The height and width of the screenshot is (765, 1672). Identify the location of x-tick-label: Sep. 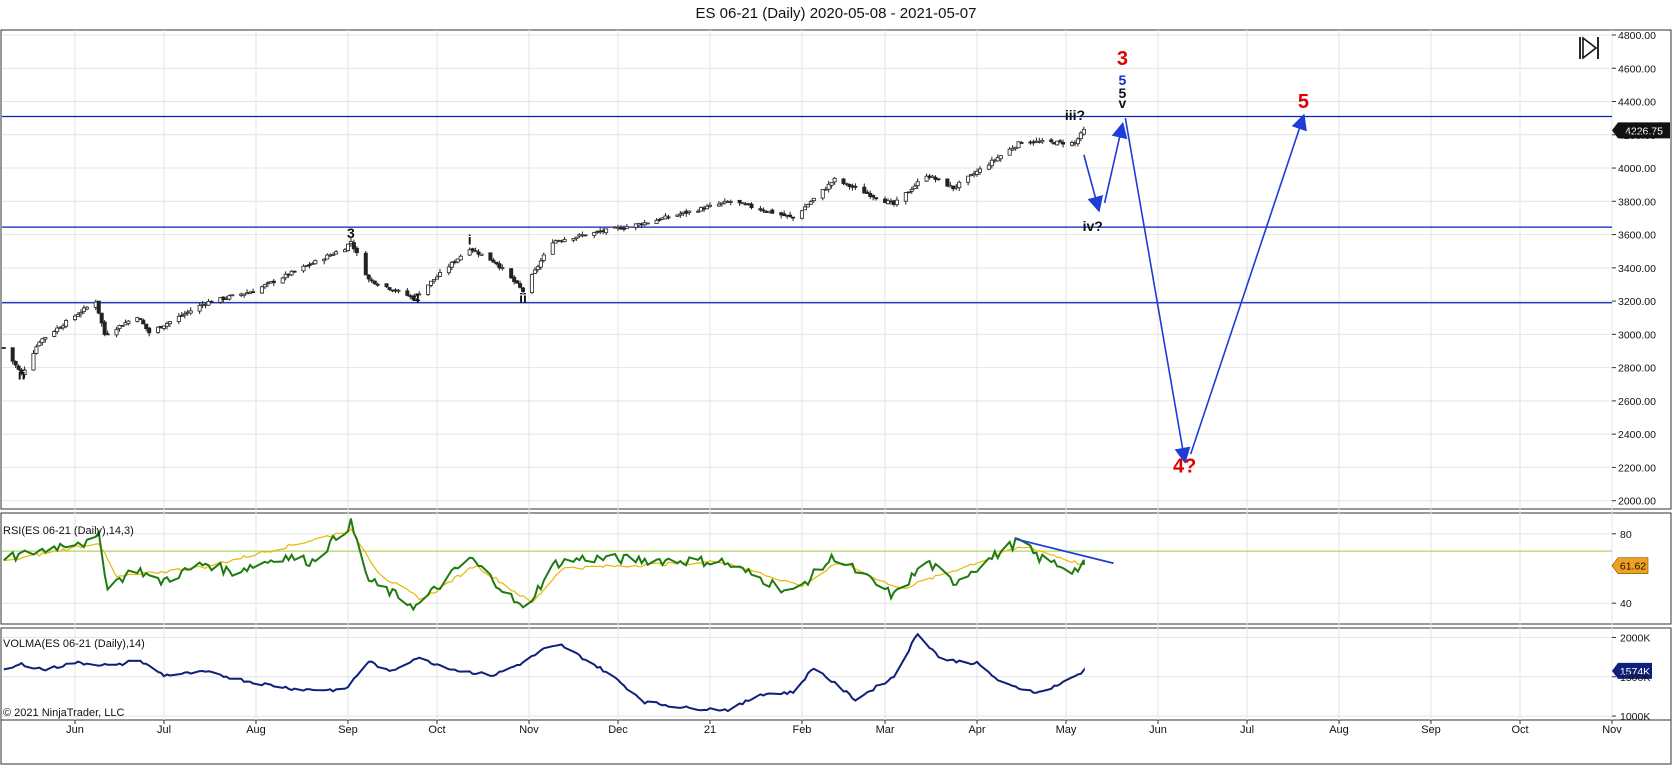
(348, 730).